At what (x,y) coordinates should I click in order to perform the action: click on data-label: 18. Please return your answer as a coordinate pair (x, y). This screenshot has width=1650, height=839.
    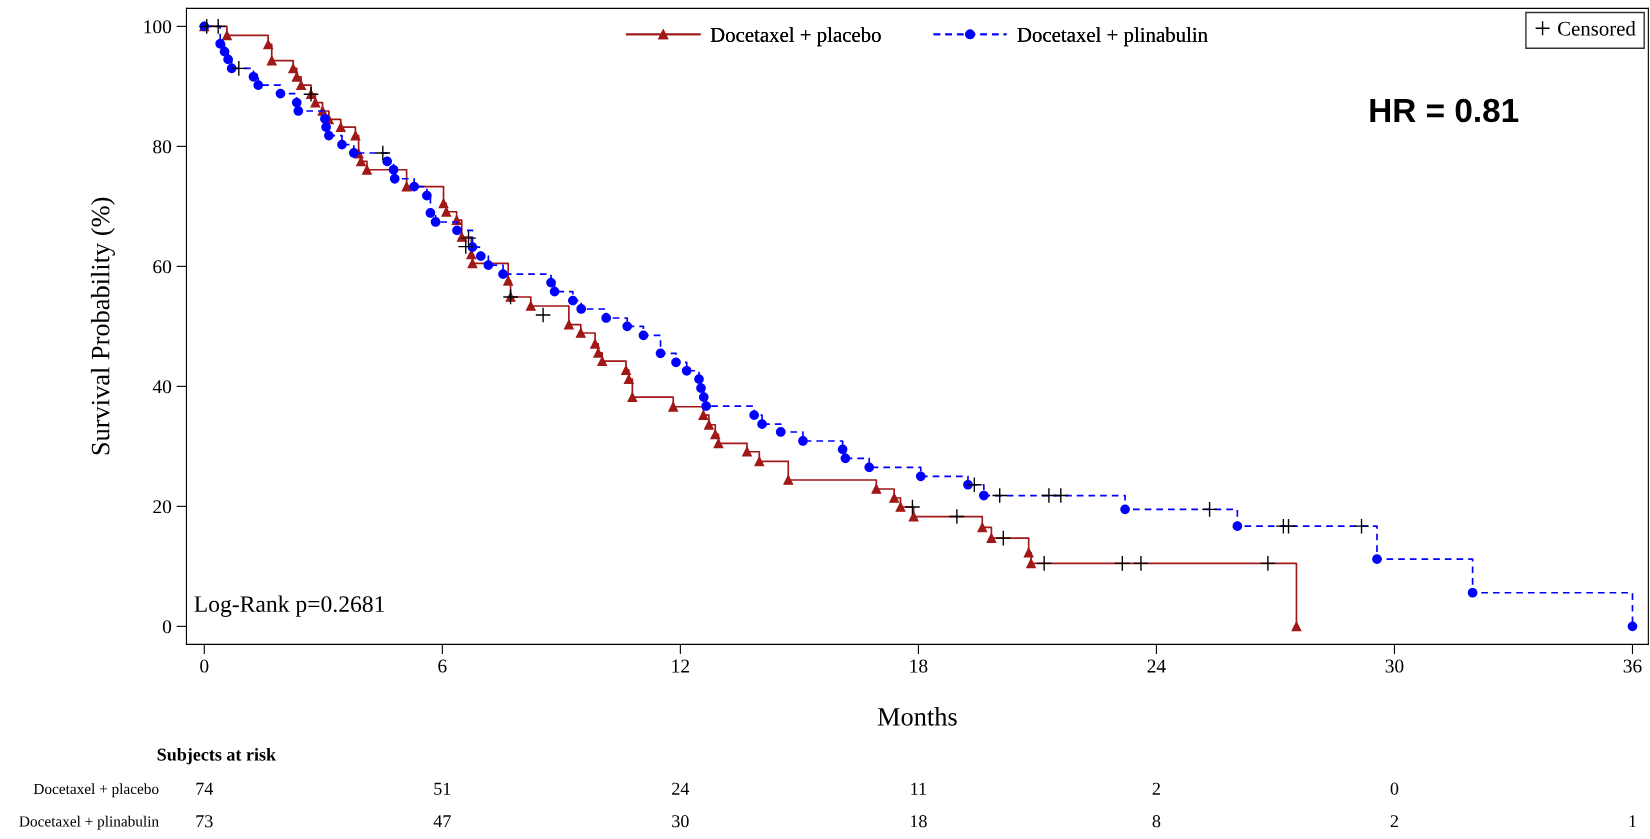
    Looking at the image, I should click on (918, 821).